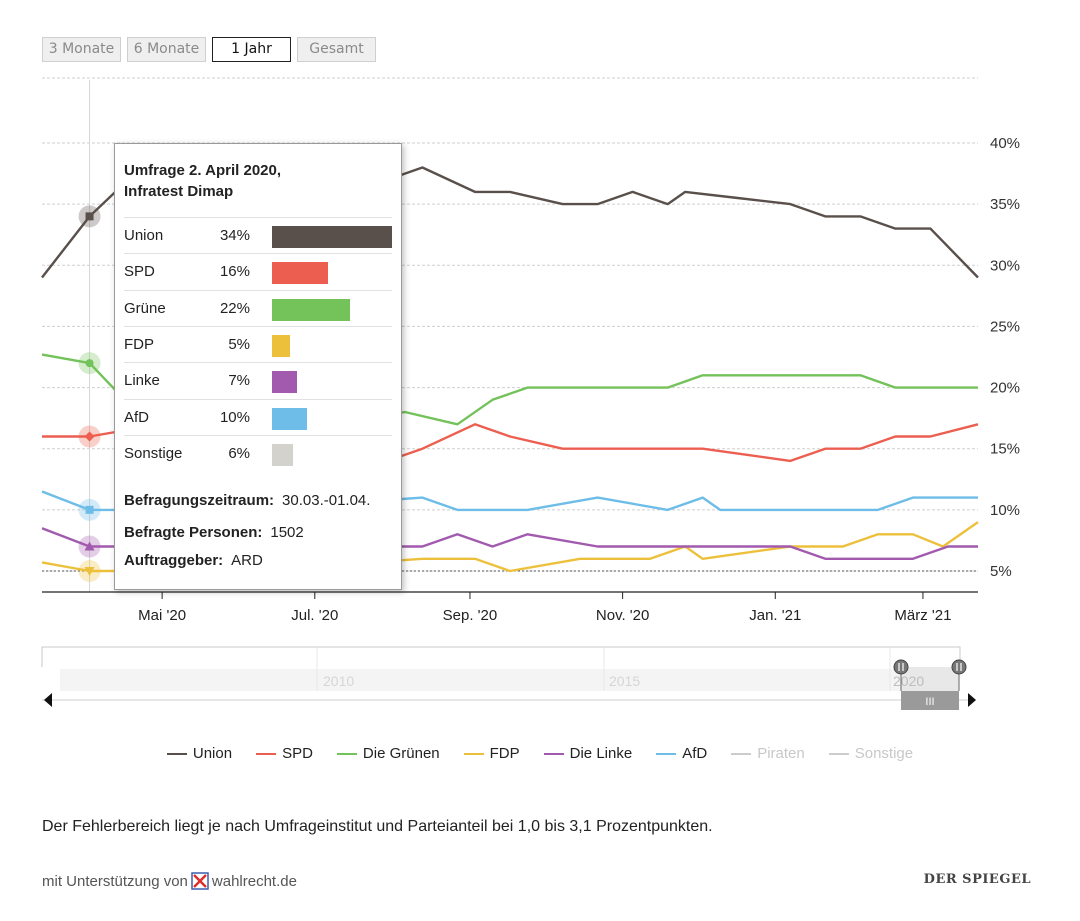 Image resolution: width=1080 pixels, height=921 pixels. What do you see at coordinates (775, 615) in the screenshot?
I see `x-tick-label: Jan. '21` at bounding box center [775, 615].